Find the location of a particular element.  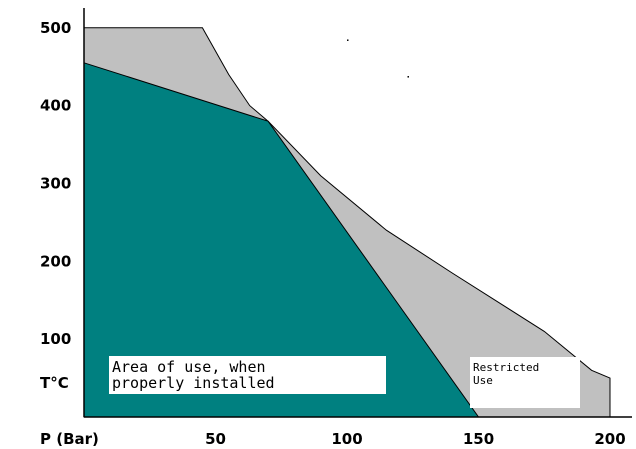

y-tick-label: 400 is located at coordinates (55, 106).